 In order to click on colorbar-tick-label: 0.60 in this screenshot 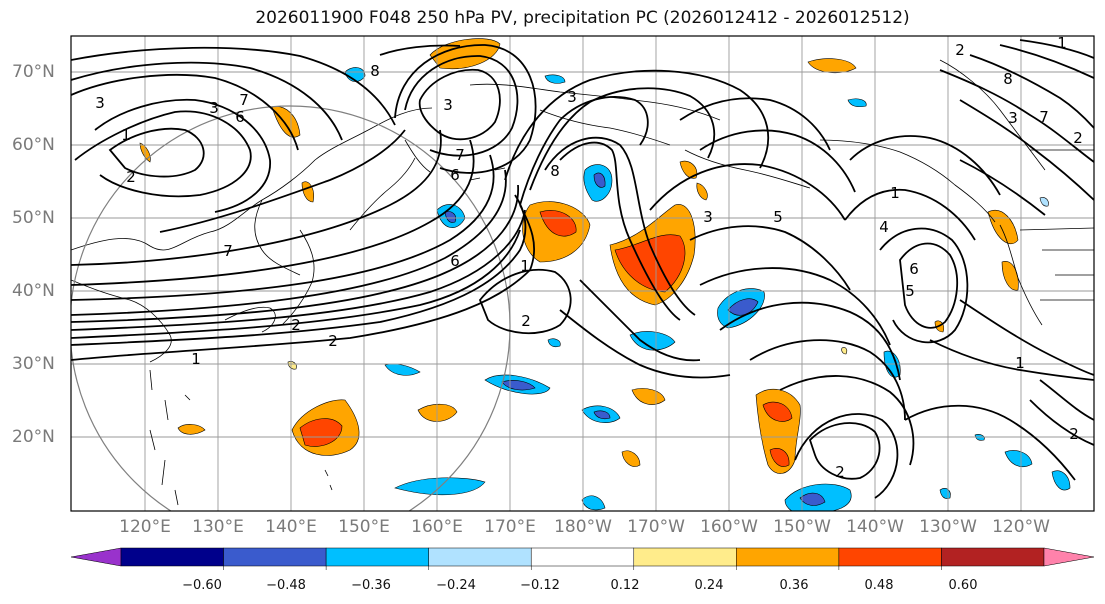, I will do `click(963, 585)`.